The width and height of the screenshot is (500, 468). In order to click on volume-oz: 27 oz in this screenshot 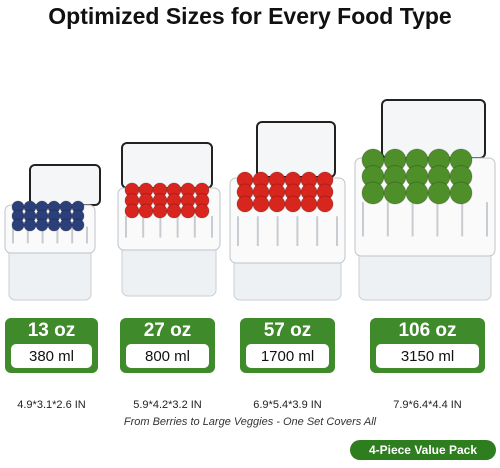, I will do `click(168, 330)`.